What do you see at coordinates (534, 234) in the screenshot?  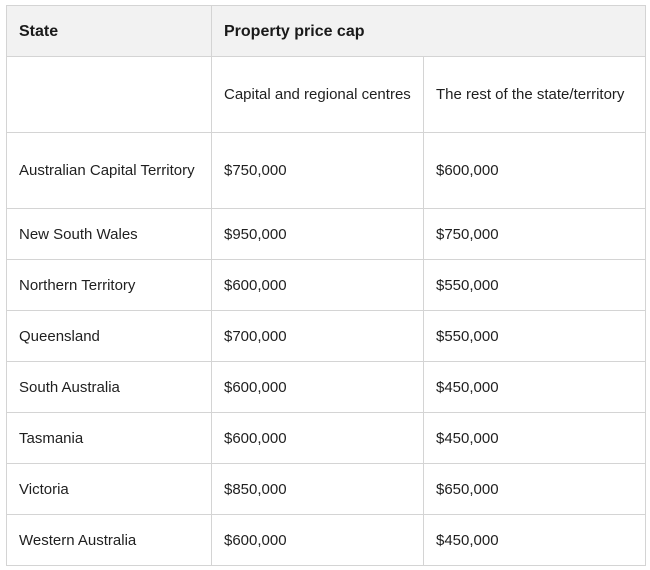 I see `rest-cap-cell: $750,000` at bounding box center [534, 234].